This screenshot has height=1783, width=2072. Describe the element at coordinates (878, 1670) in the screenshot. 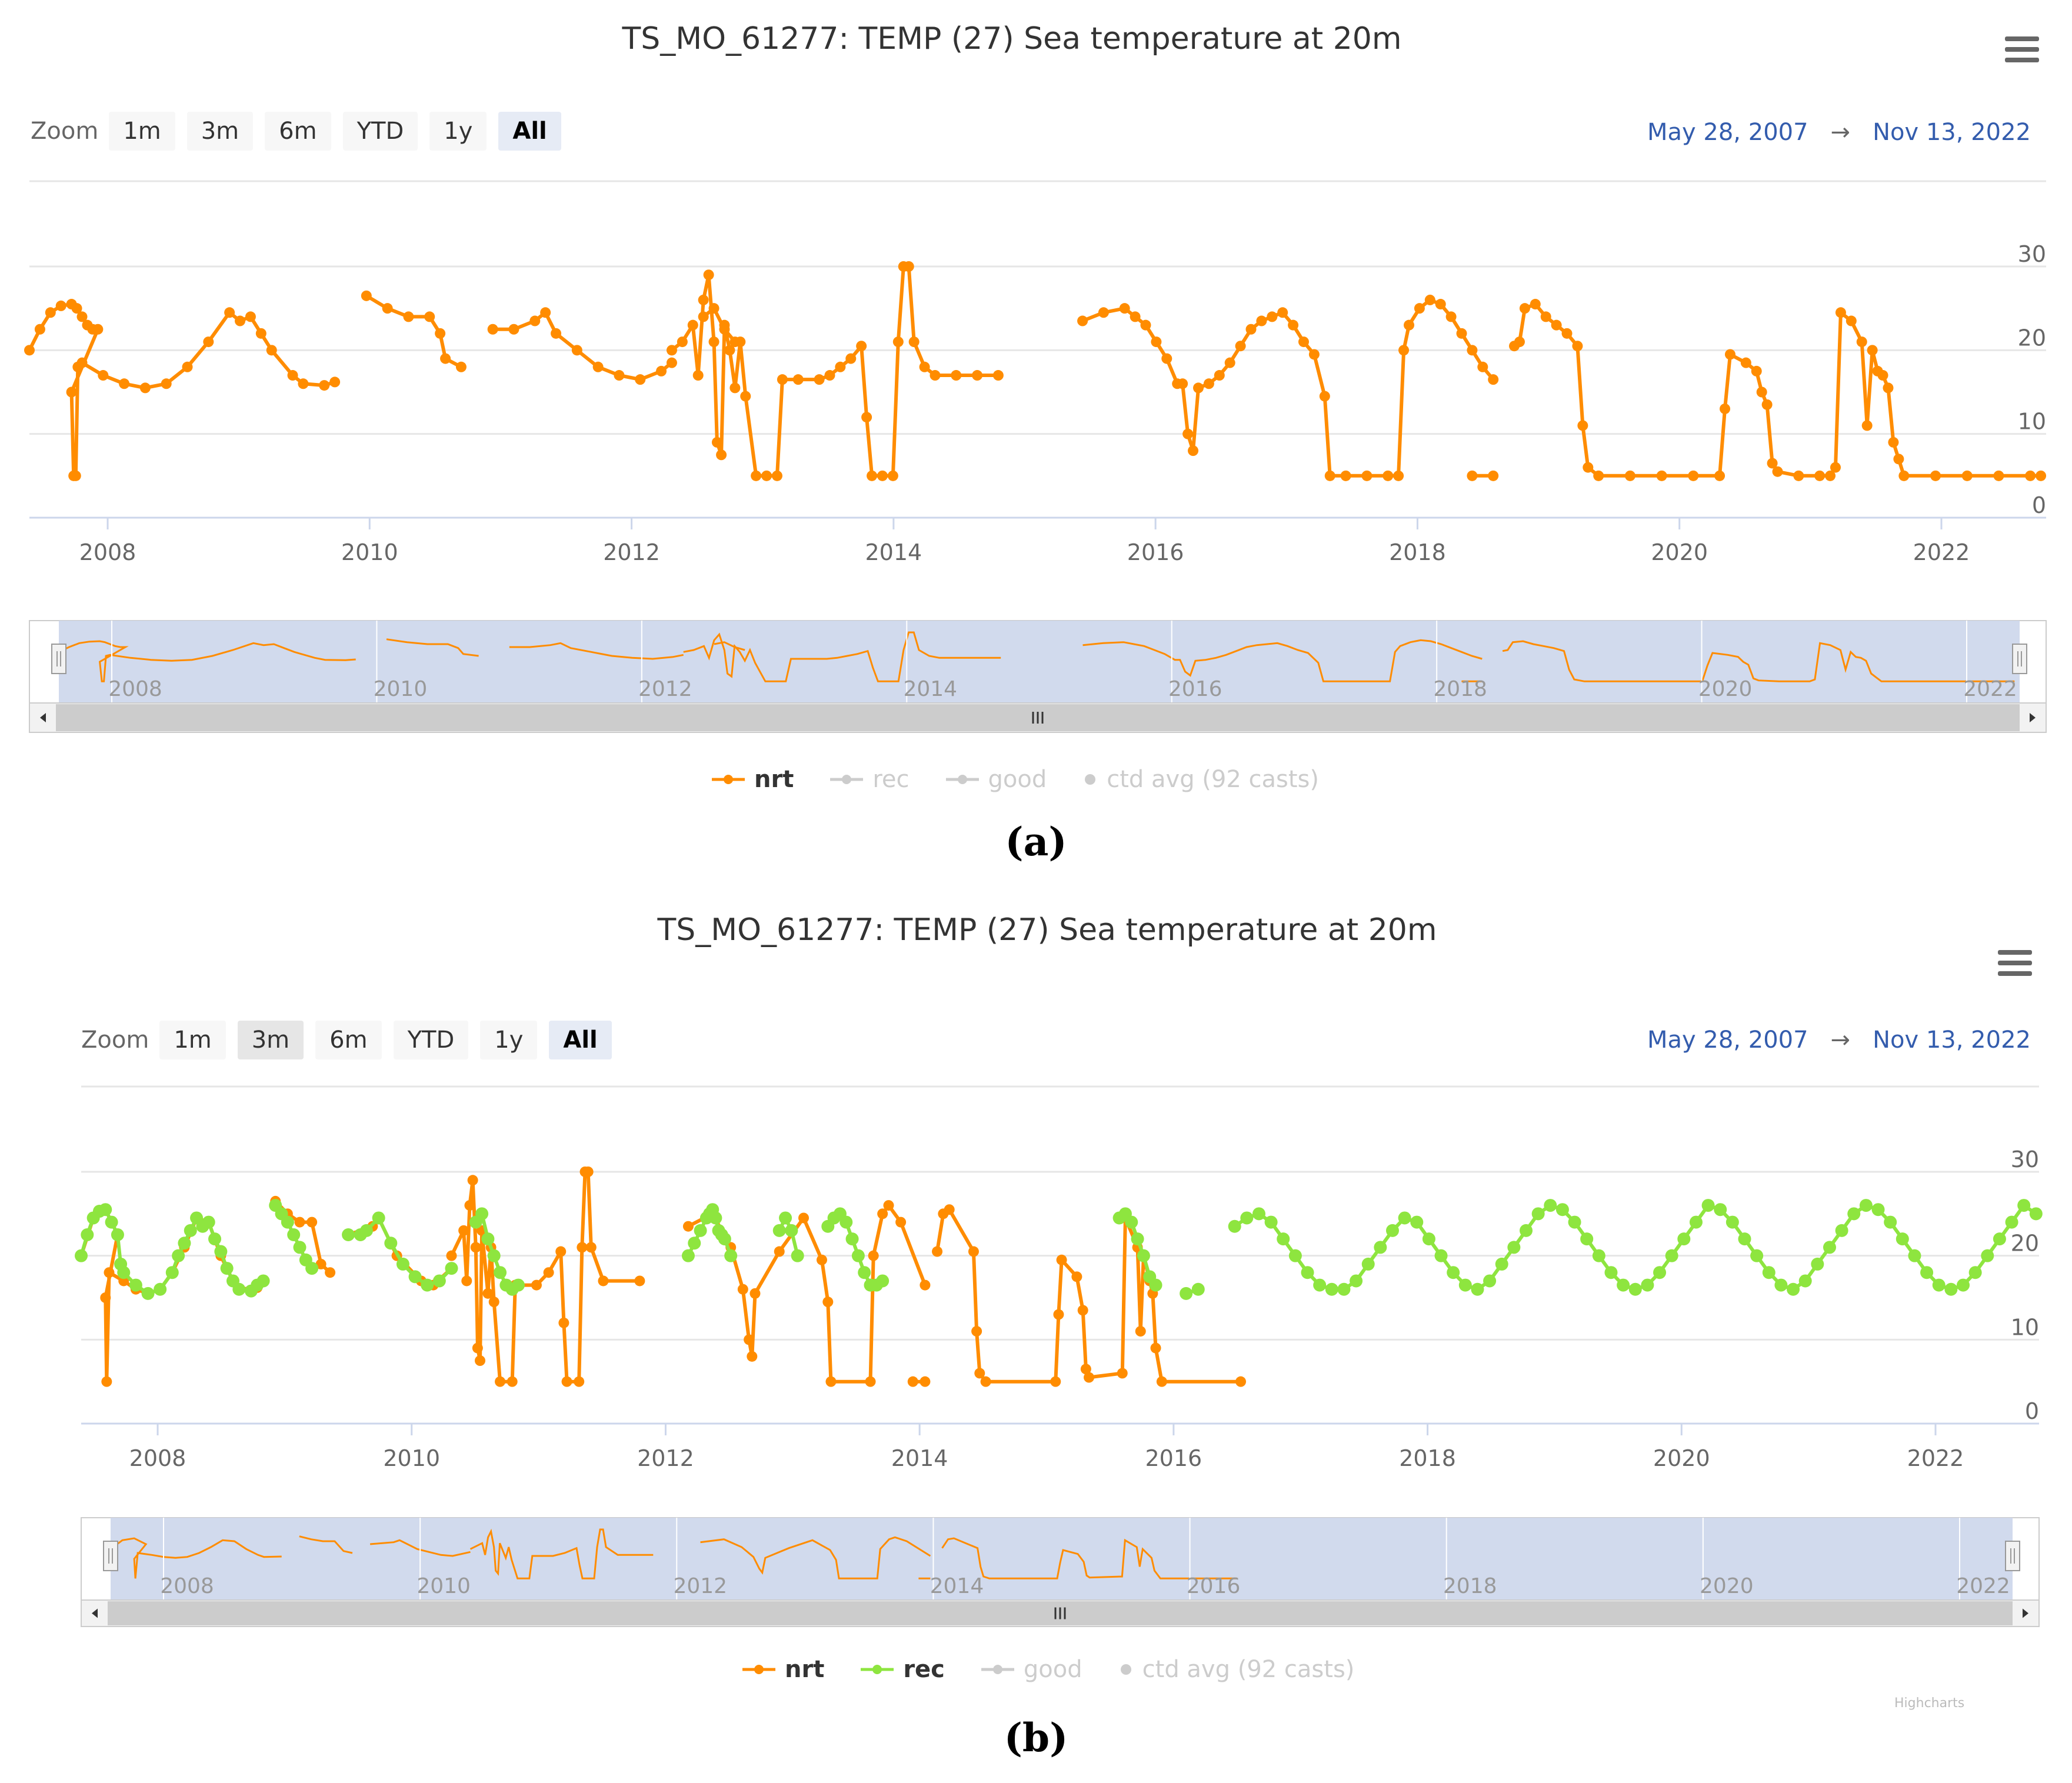

I see `legend-marker-icon` at that location.